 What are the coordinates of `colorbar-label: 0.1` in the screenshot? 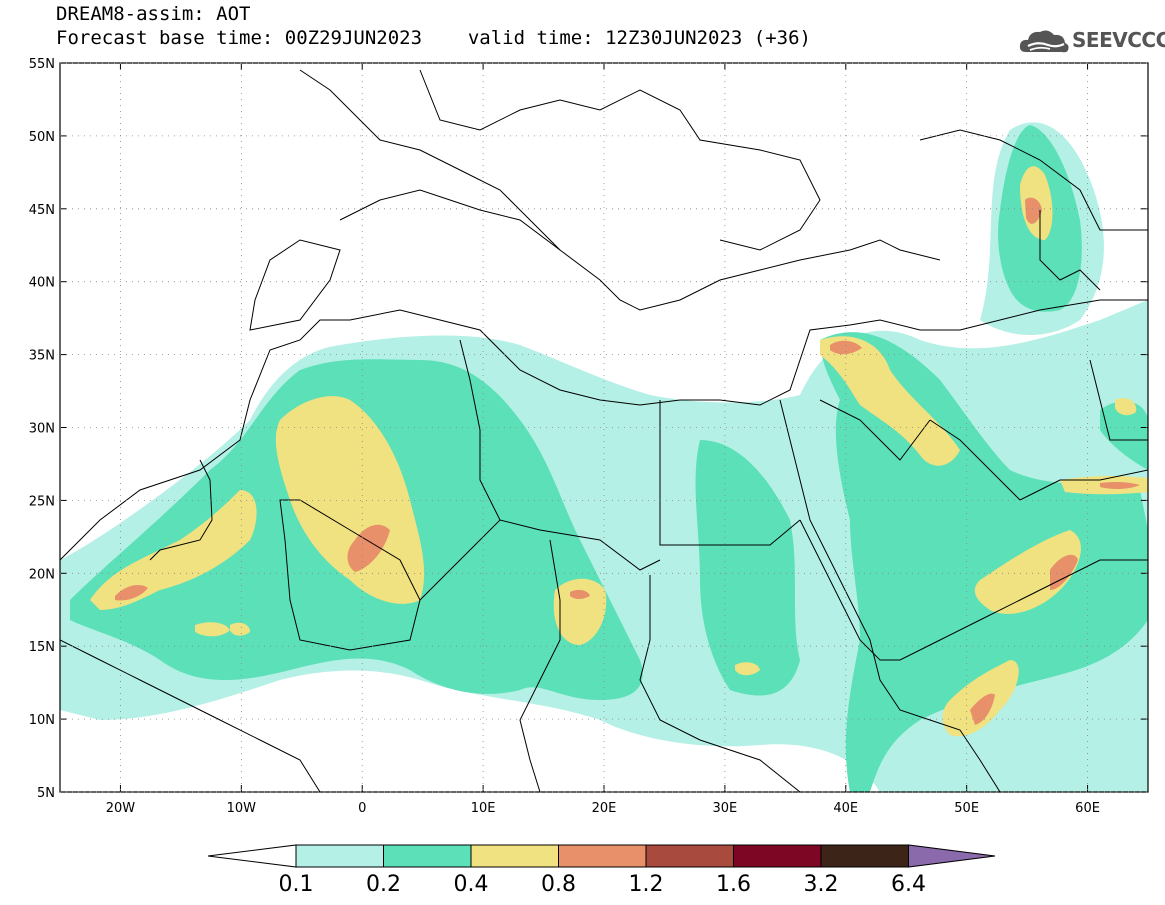 It's located at (296, 884).